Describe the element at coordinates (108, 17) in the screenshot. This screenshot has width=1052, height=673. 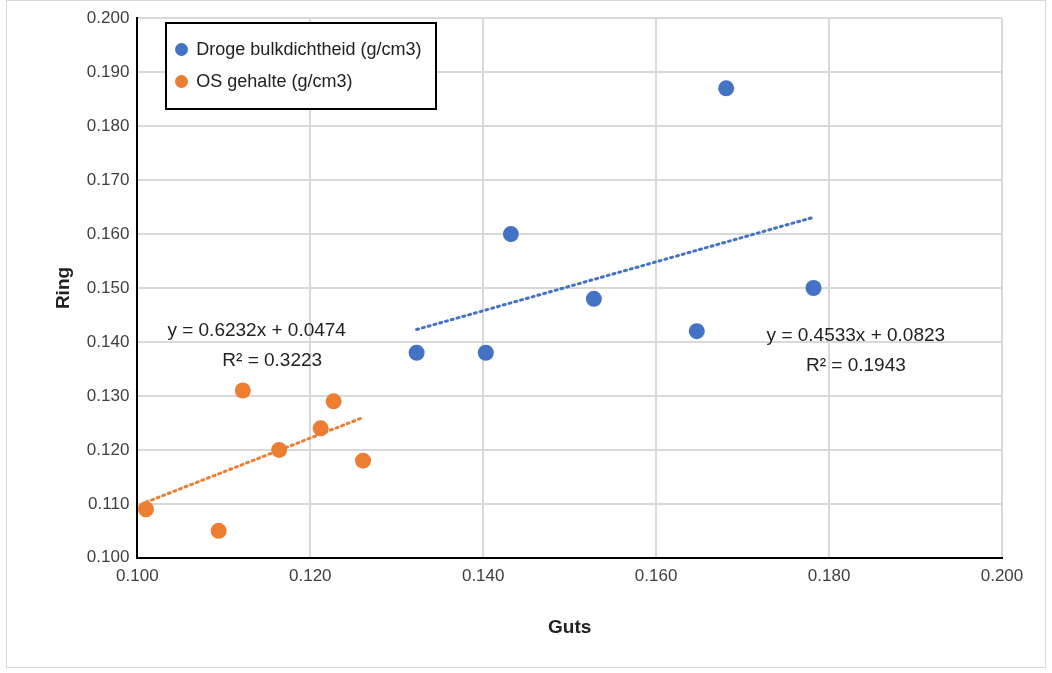
I see `y-tick-label: 0.200` at that location.